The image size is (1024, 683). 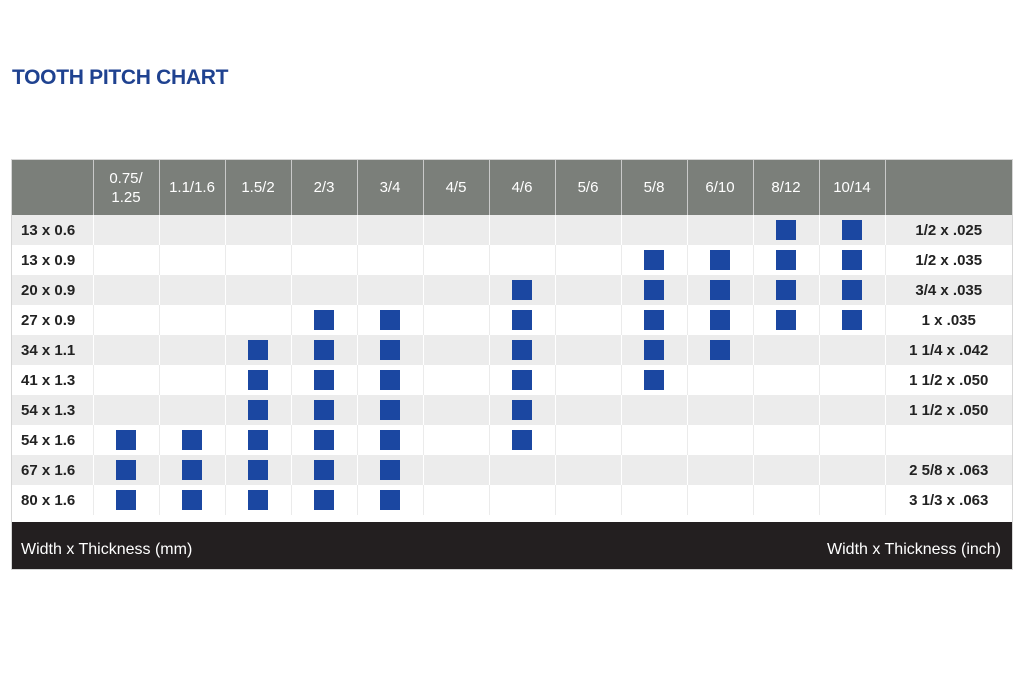 I want to click on row-inch-label: 1 x .035, so click(x=948, y=320).